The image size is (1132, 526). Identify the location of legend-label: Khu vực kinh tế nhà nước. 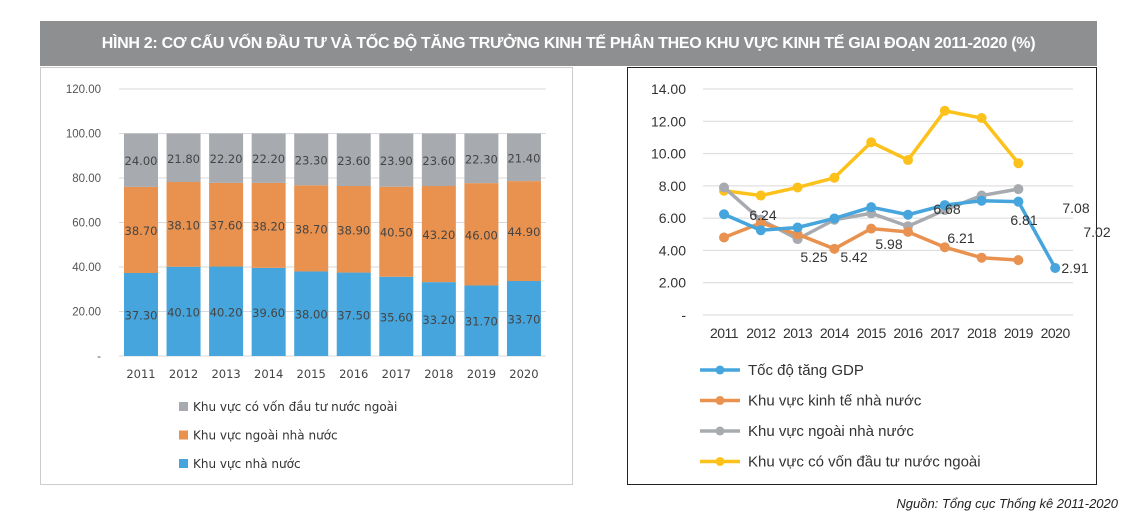
(835, 401).